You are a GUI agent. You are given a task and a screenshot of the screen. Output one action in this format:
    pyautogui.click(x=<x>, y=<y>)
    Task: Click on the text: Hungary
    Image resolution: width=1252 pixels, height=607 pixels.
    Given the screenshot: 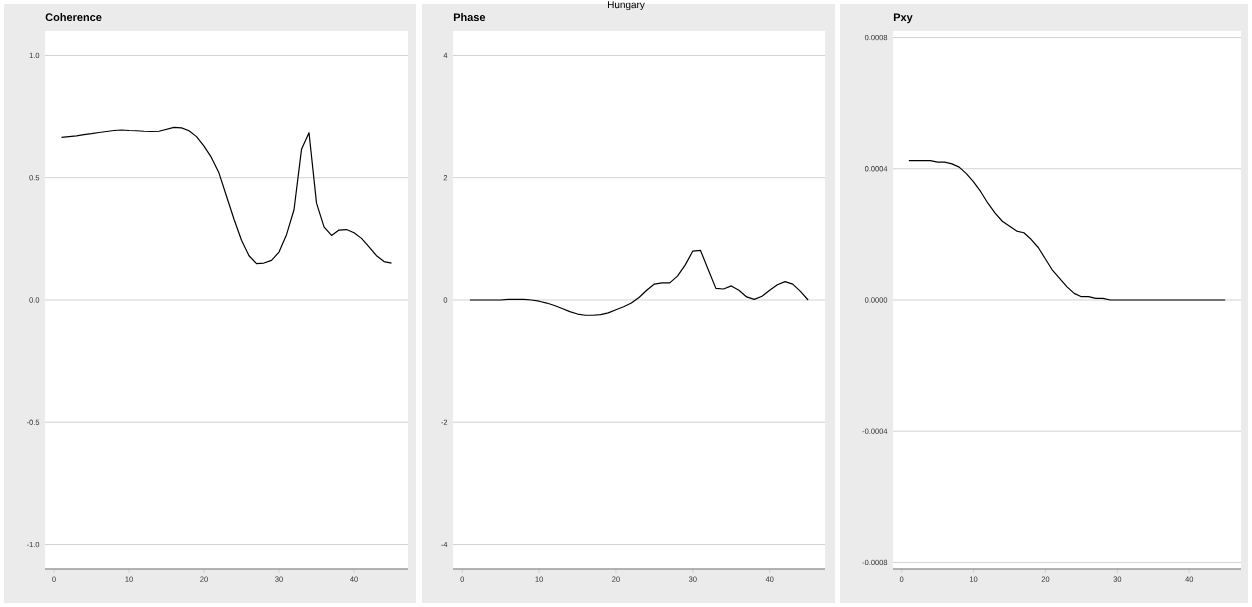 What is the action you would take?
    pyautogui.click(x=626, y=6)
    